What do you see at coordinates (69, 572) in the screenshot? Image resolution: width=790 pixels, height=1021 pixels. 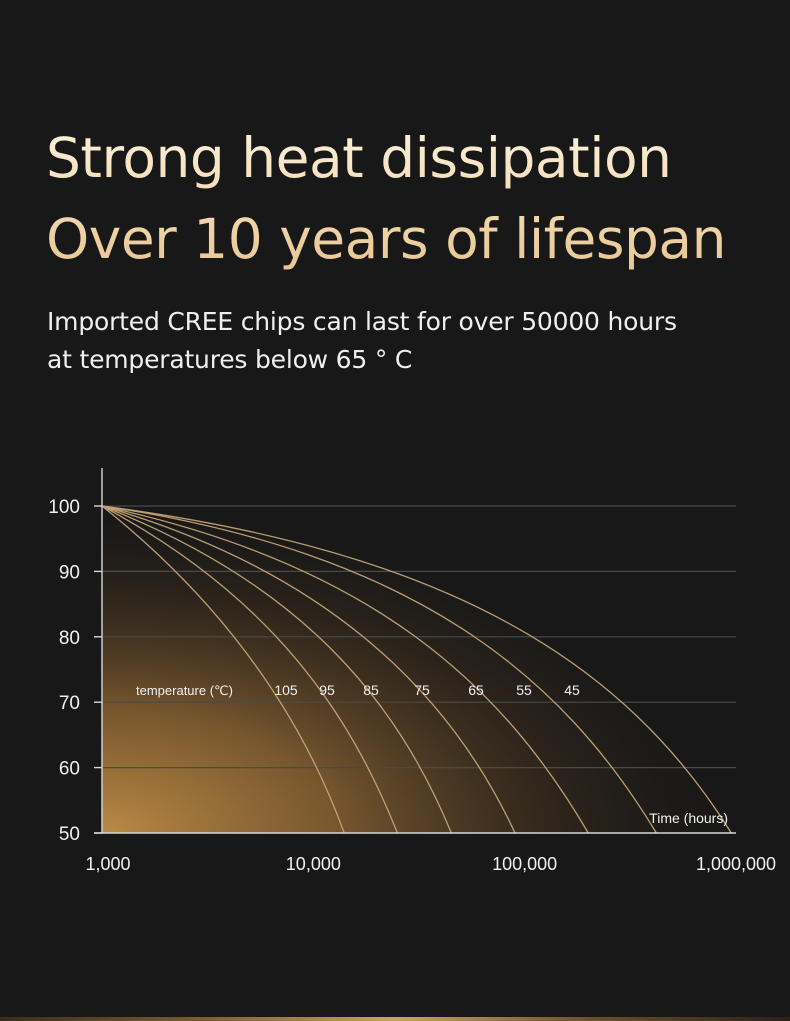 I see `y-tick-label-90: 90` at bounding box center [69, 572].